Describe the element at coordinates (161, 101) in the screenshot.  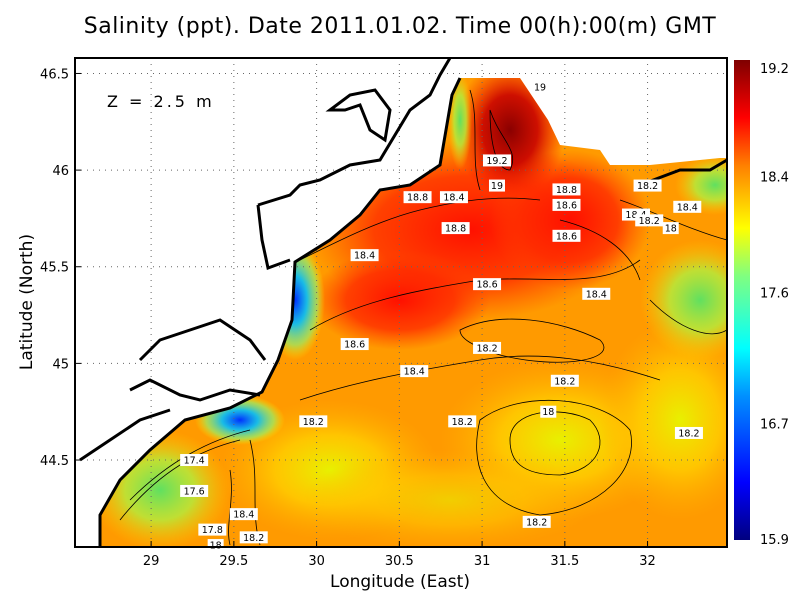
I see `depth-label: Z = 2.5 m` at that location.